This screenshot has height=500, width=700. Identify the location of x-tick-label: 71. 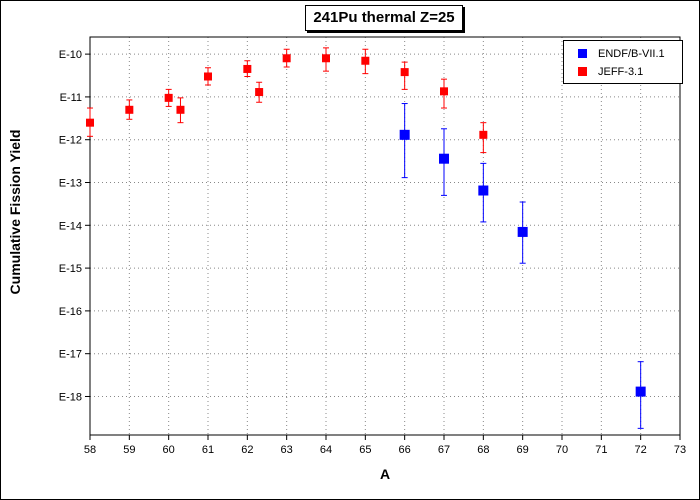
(601, 450).